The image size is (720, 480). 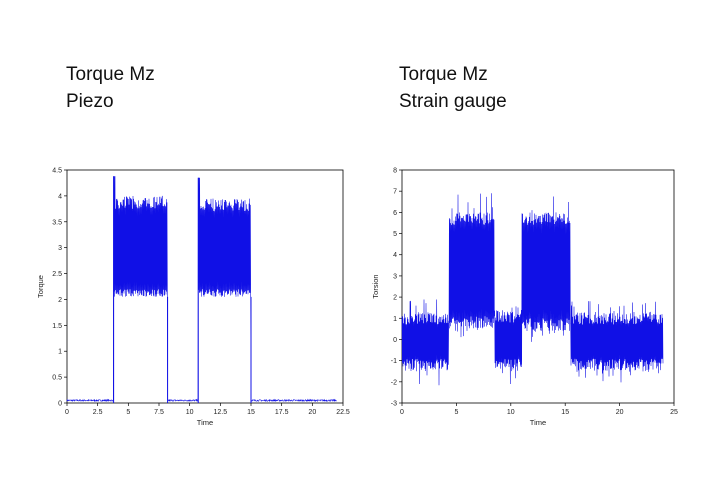 What do you see at coordinates (57, 171) in the screenshot?
I see `y-tick-label: 4.5` at bounding box center [57, 171].